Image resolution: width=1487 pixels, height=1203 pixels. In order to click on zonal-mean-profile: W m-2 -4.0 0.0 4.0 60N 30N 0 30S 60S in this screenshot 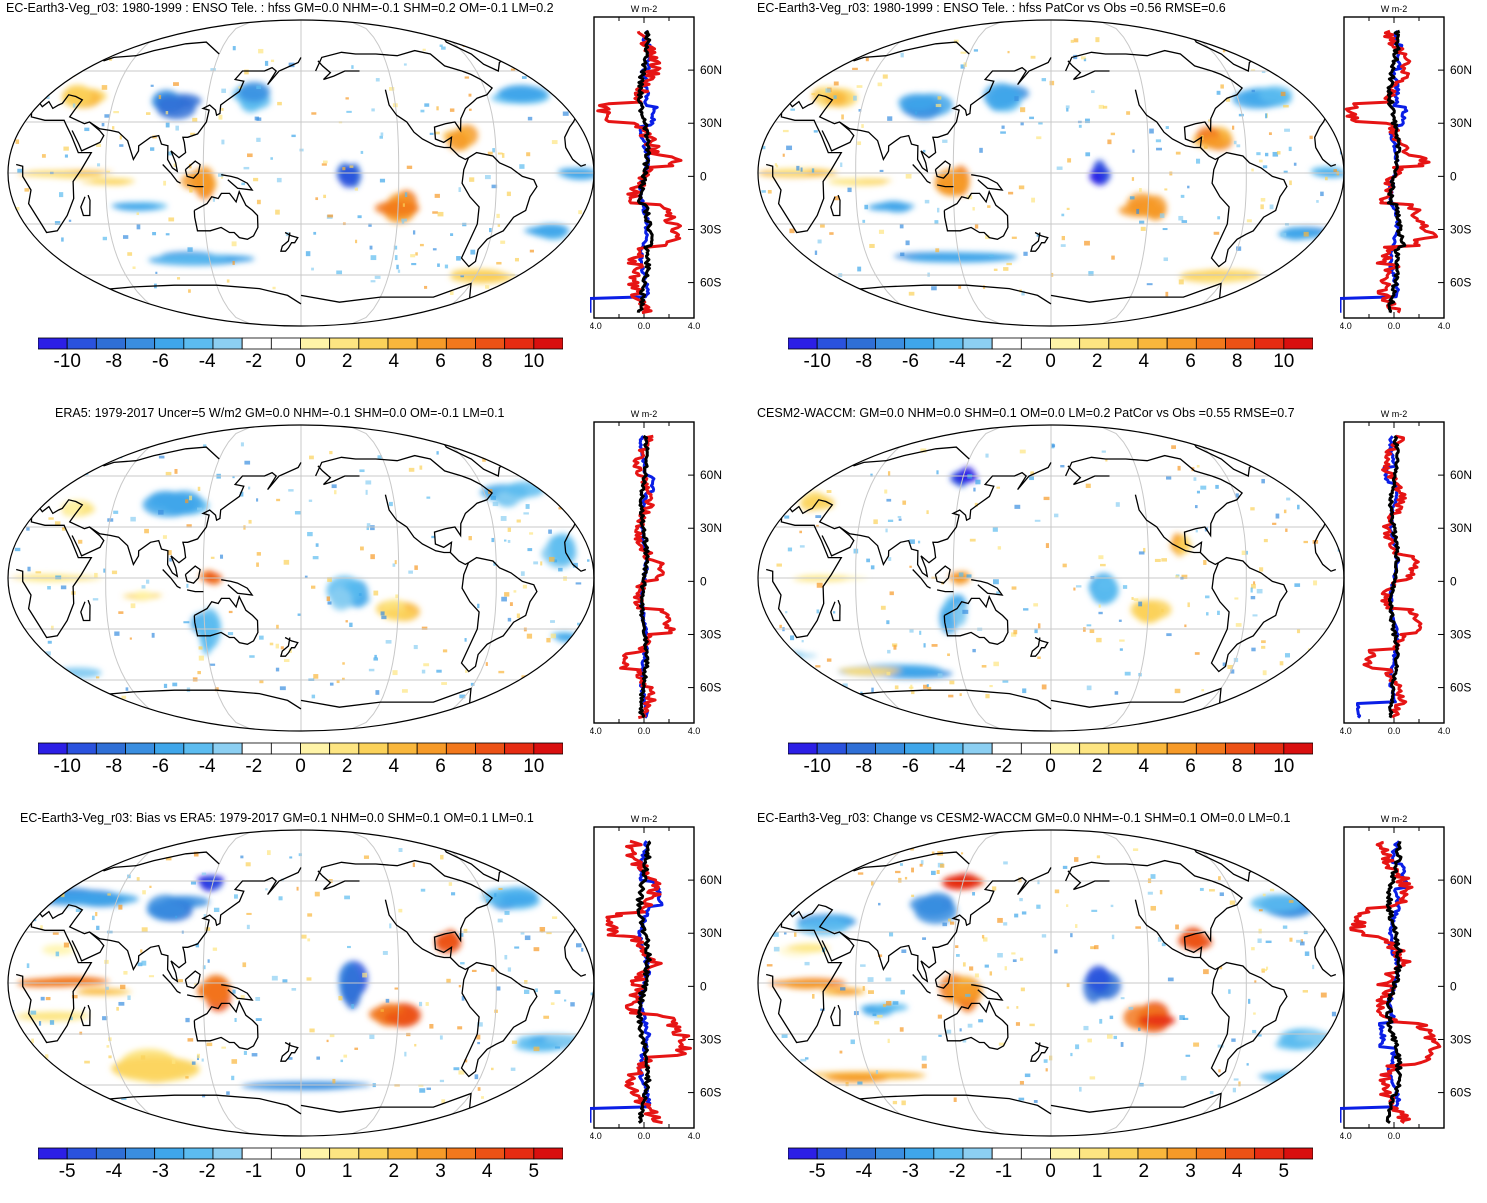, I will do `click(663, 977)`.